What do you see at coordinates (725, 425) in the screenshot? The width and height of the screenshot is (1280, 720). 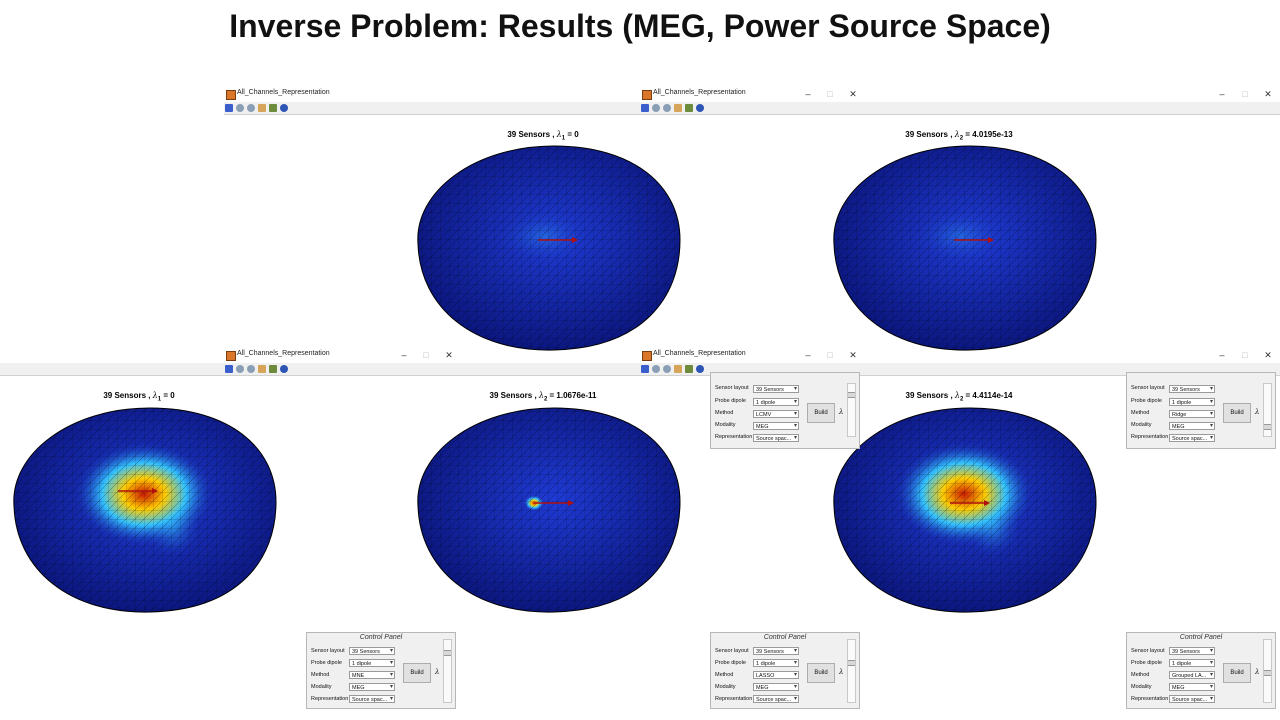 I see `modality-label: Modality` at bounding box center [725, 425].